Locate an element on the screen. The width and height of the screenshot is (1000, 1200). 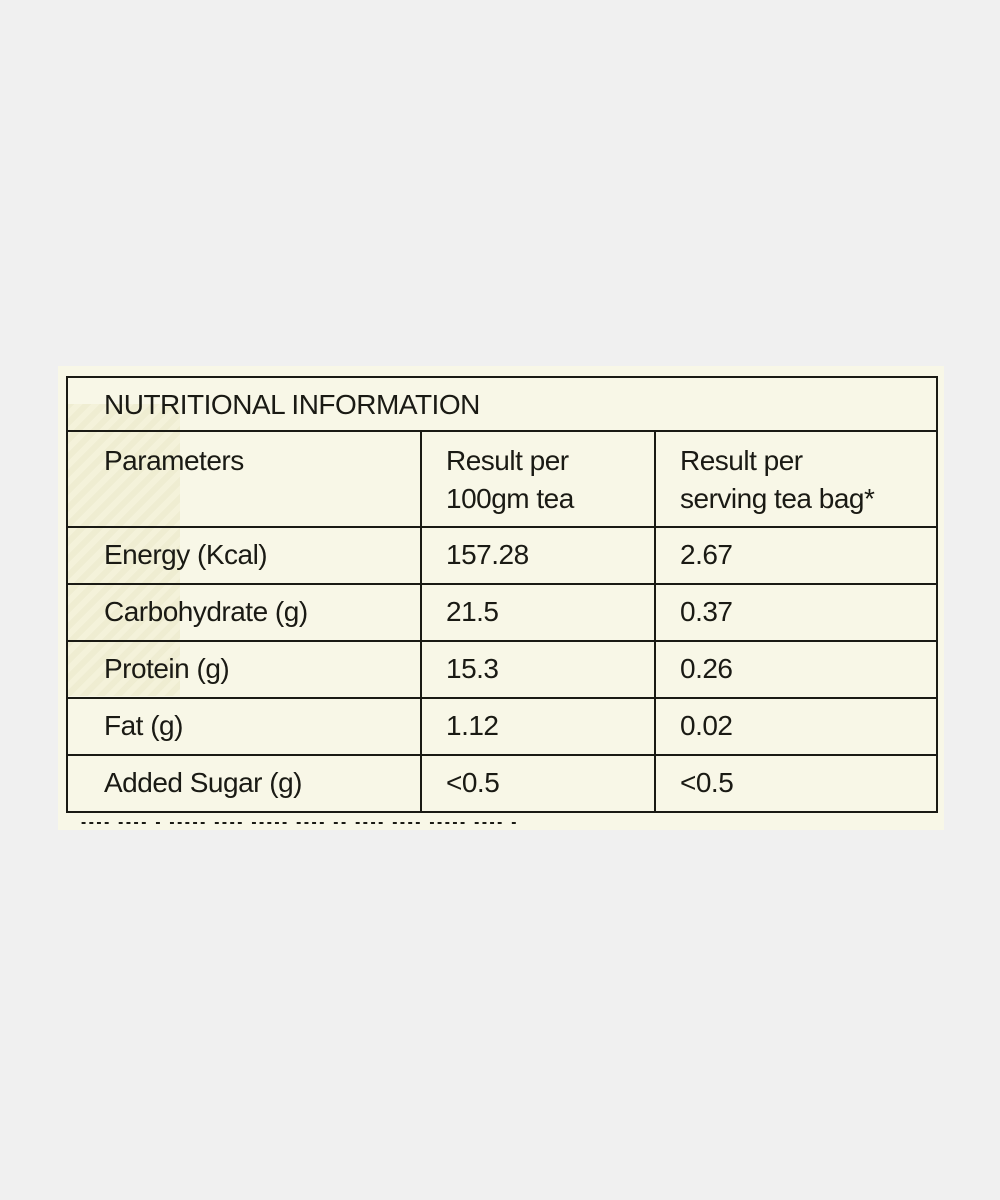
row-value-per-100gm: 15.3 is located at coordinates (538, 669).